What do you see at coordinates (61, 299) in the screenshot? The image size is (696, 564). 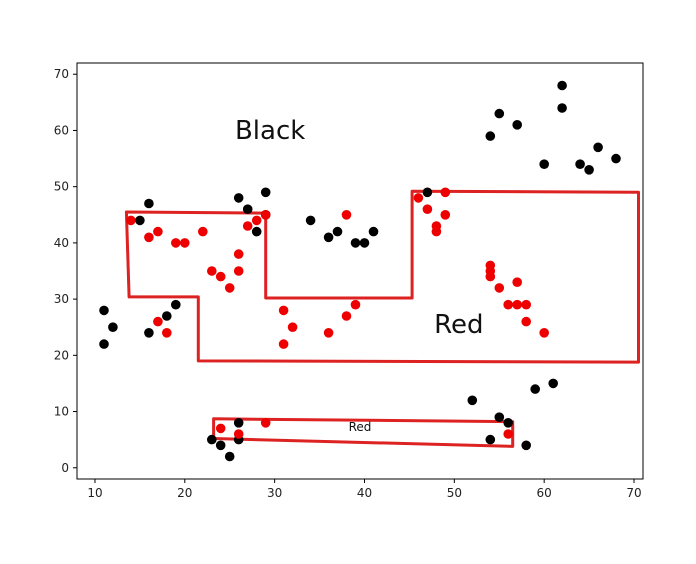 I see `y-tick-label: 30` at bounding box center [61, 299].